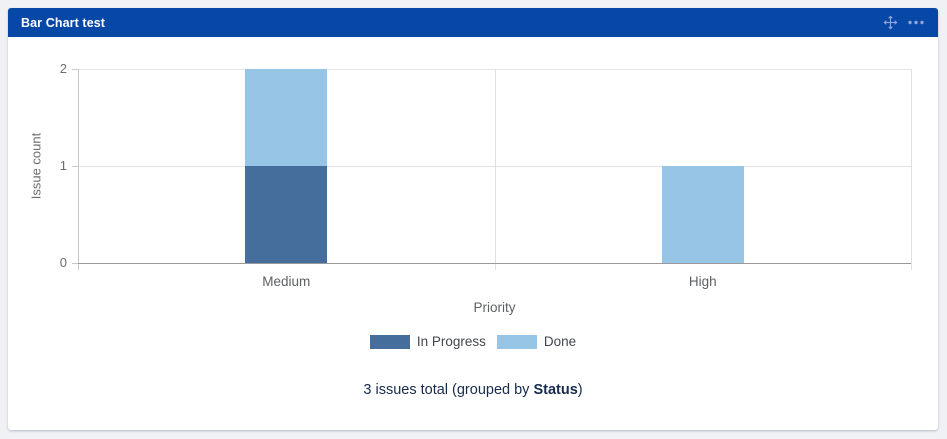 The height and width of the screenshot is (439, 947). Describe the element at coordinates (702, 214) in the screenshot. I see `bar-segment-high-done` at that location.